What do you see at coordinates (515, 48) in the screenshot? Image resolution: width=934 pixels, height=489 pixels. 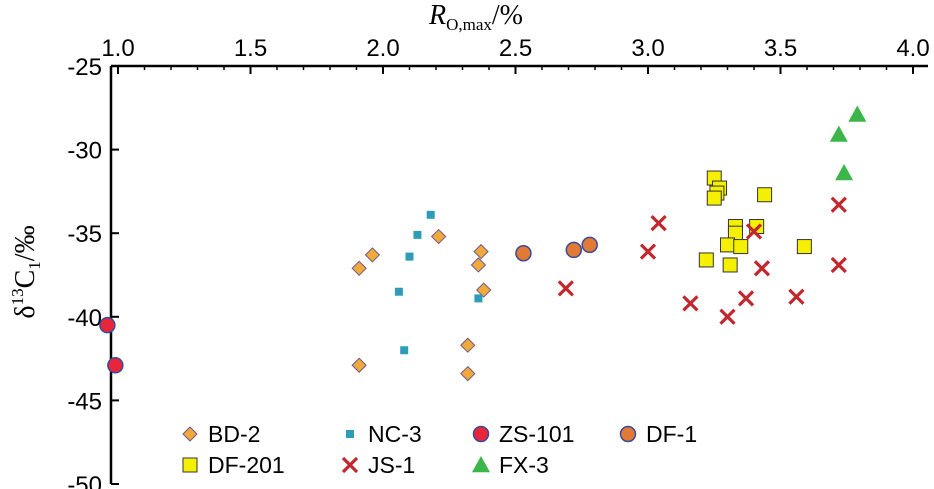 I see `x-tick-label: 2.5` at bounding box center [515, 48].